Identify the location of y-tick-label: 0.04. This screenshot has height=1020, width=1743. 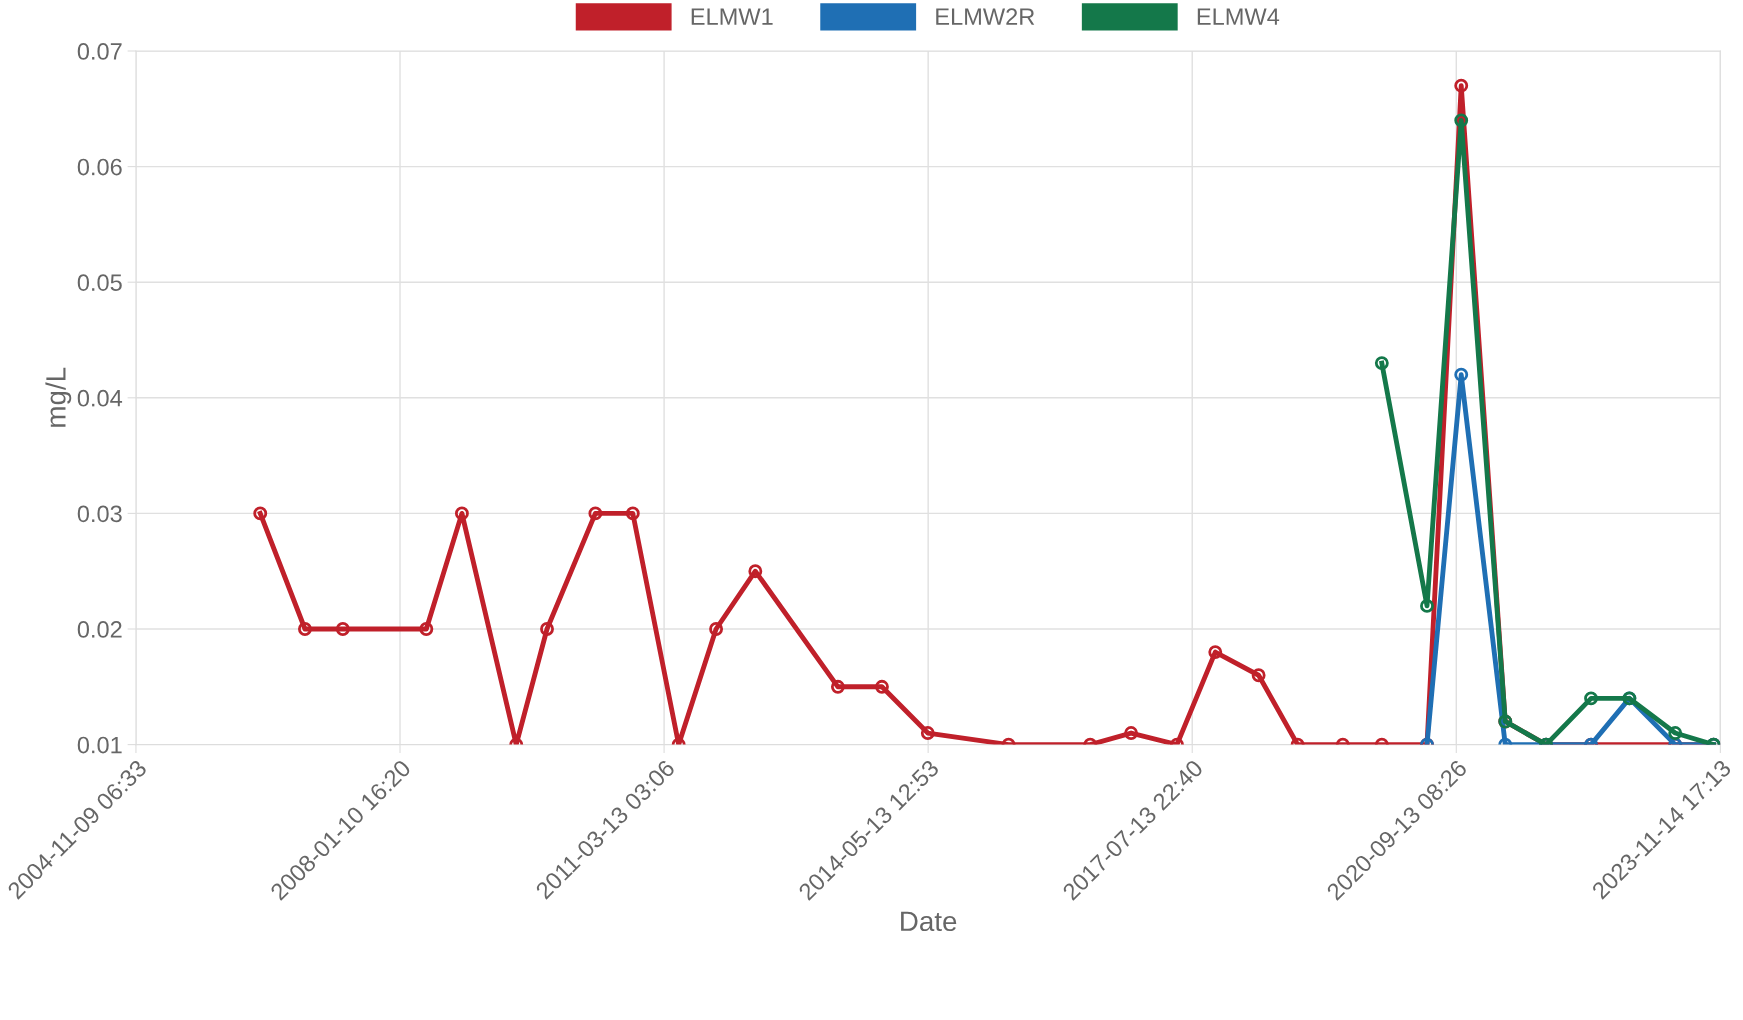
(100, 398).